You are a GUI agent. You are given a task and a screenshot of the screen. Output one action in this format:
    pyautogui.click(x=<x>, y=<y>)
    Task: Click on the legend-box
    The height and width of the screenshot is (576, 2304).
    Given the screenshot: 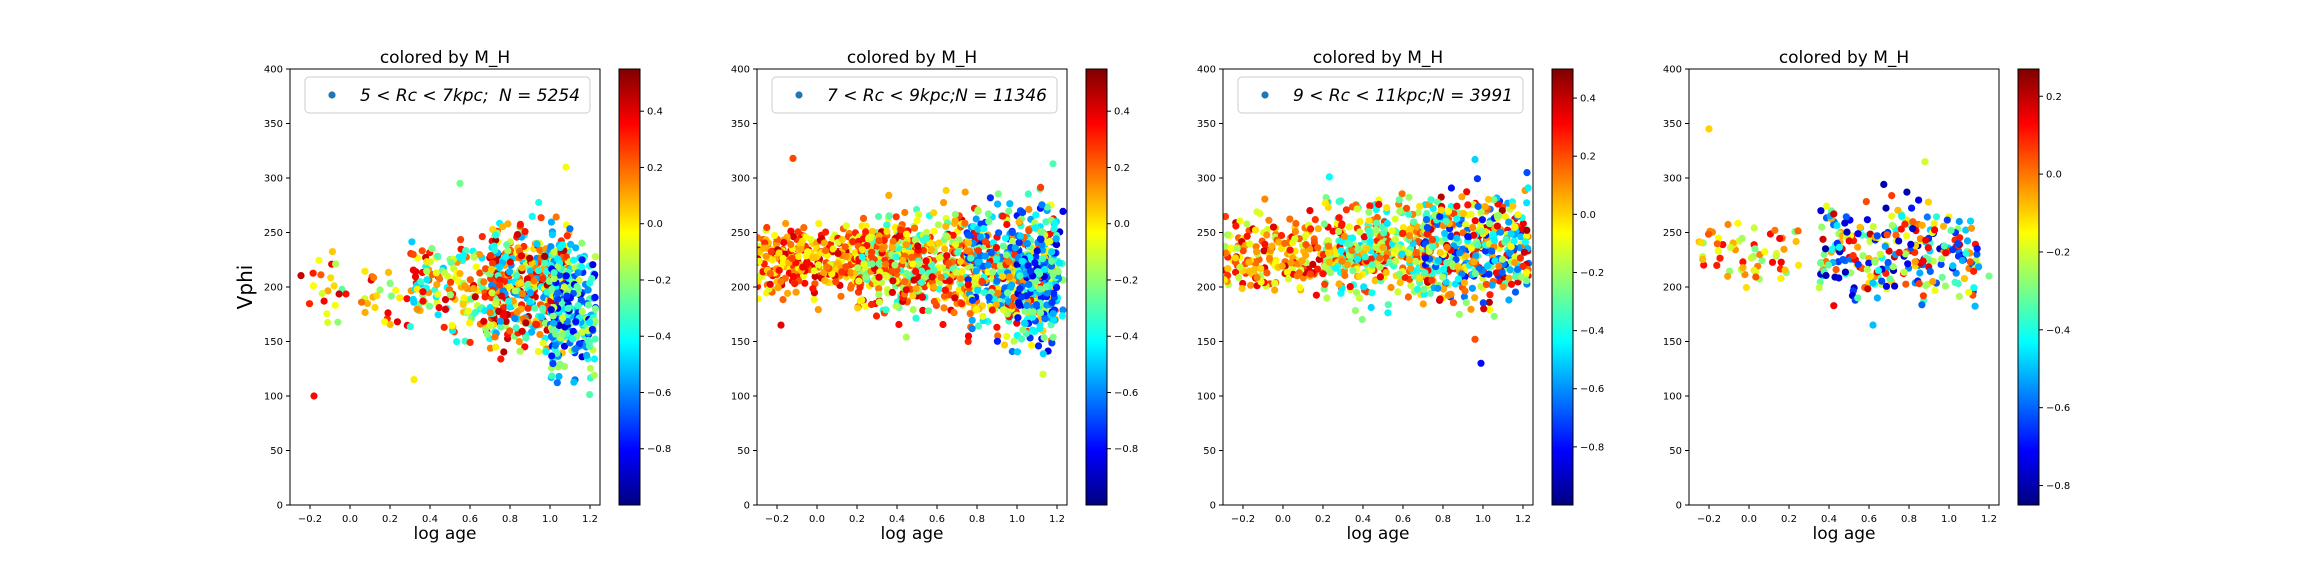 What is the action you would take?
    pyautogui.click(x=914, y=95)
    